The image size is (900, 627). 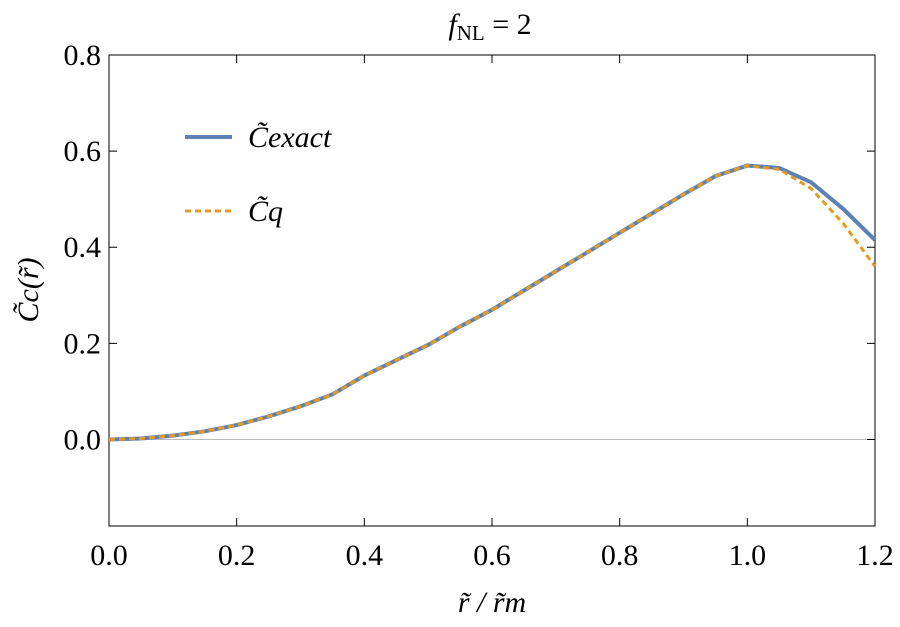 I want to click on legend-label: C̃q, so click(x=265, y=211).